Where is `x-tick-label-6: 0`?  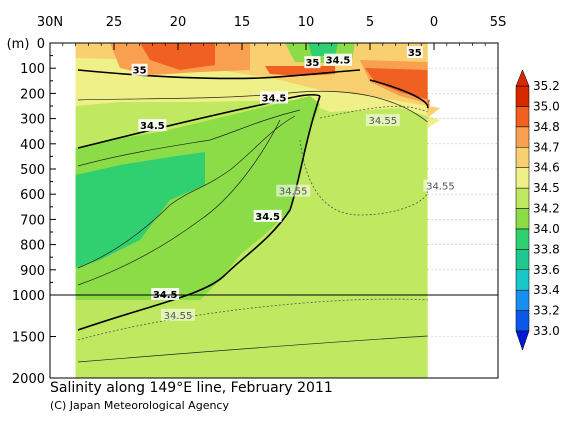 x-tick-label-6: 0 is located at coordinates (434, 22).